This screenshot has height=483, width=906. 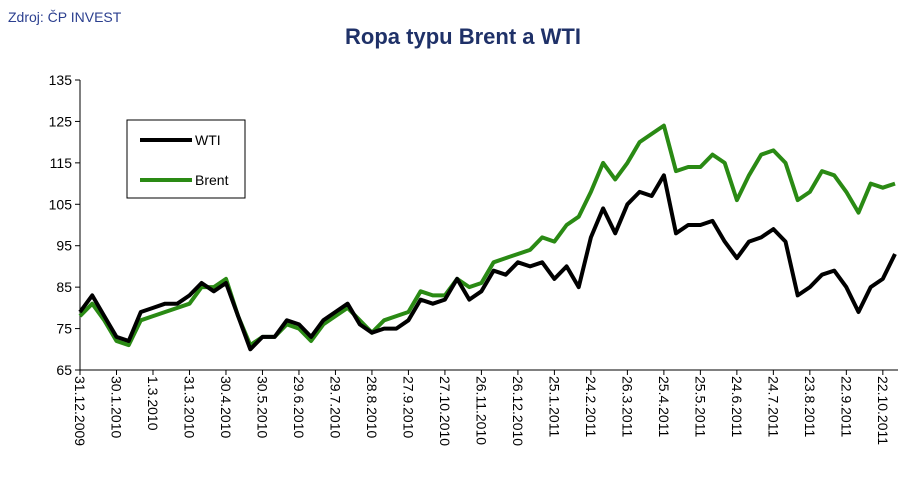 I want to click on x-tick-label: 31.12.2009, so click(x=80, y=411).